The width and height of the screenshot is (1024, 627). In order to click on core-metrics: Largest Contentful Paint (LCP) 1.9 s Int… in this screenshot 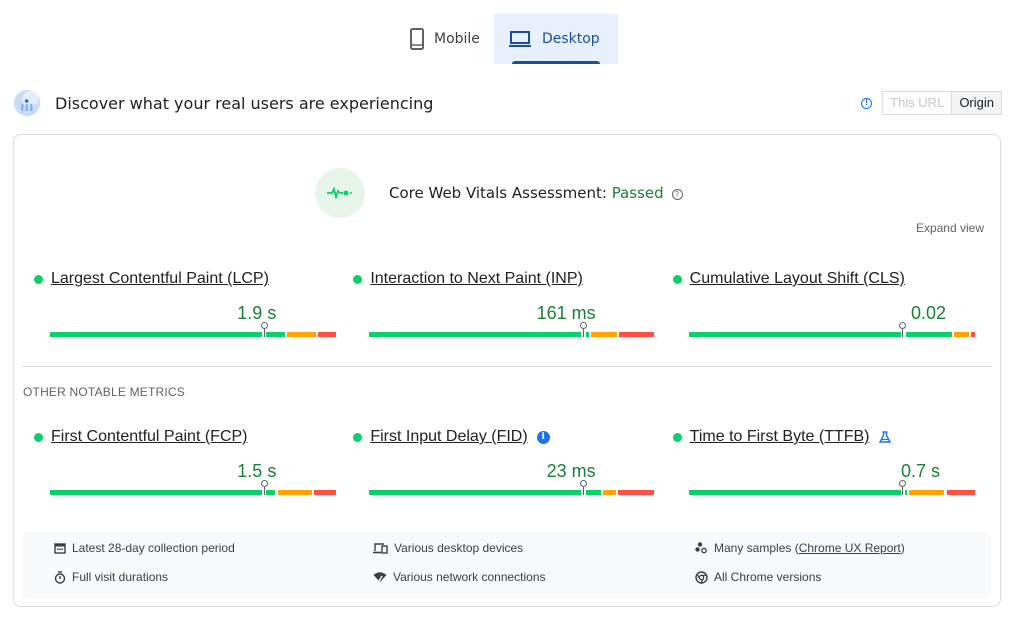, I will do `click(513, 305)`.